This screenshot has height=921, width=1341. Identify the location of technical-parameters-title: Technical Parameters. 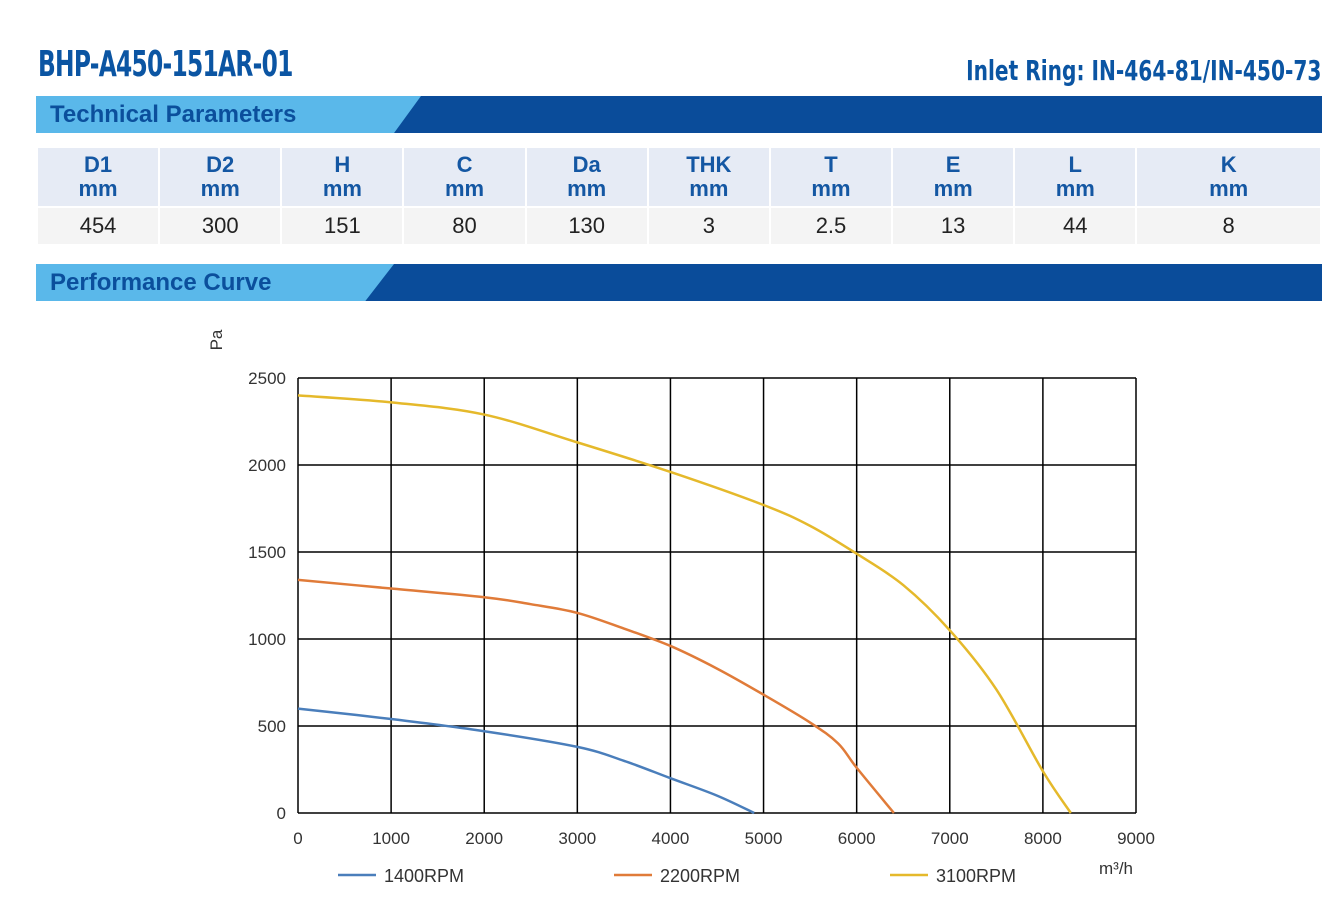
(228, 114).